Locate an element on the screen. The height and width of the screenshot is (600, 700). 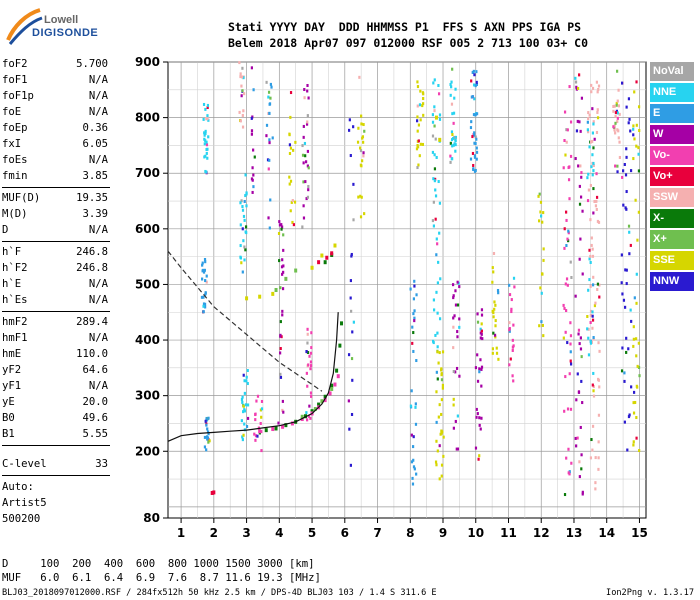
param-row: h`E N/A is located at coordinates (55, 285).